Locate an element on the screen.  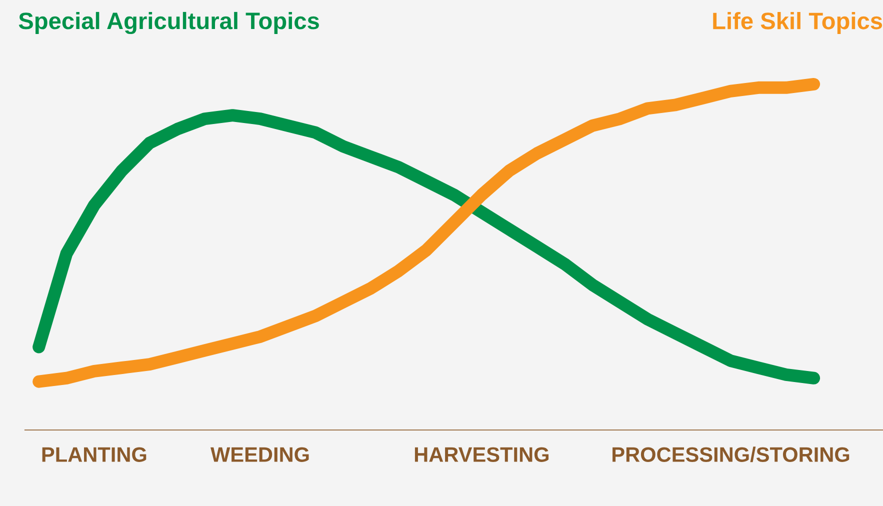
text: Life Skil Topics is located at coordinates (797, 23).